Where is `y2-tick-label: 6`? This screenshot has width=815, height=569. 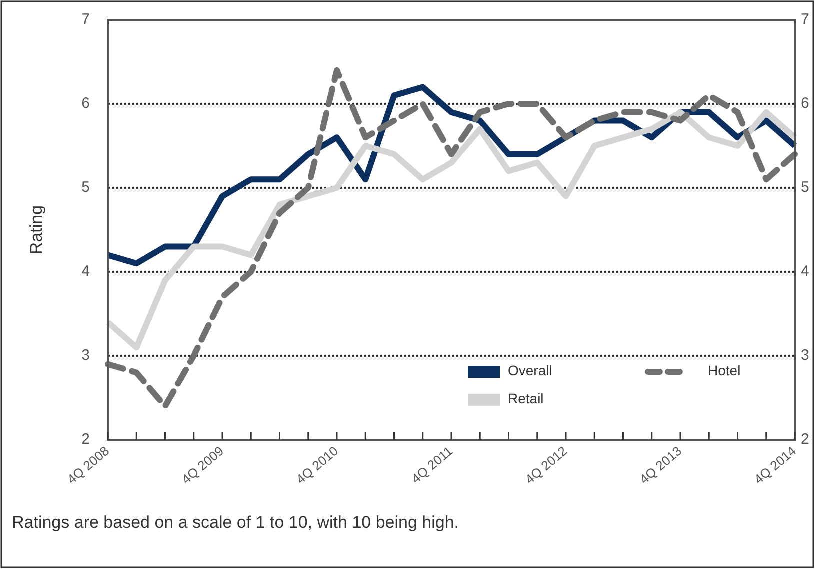 y2-tick-label: 6 is located at coordinates (805, 103).